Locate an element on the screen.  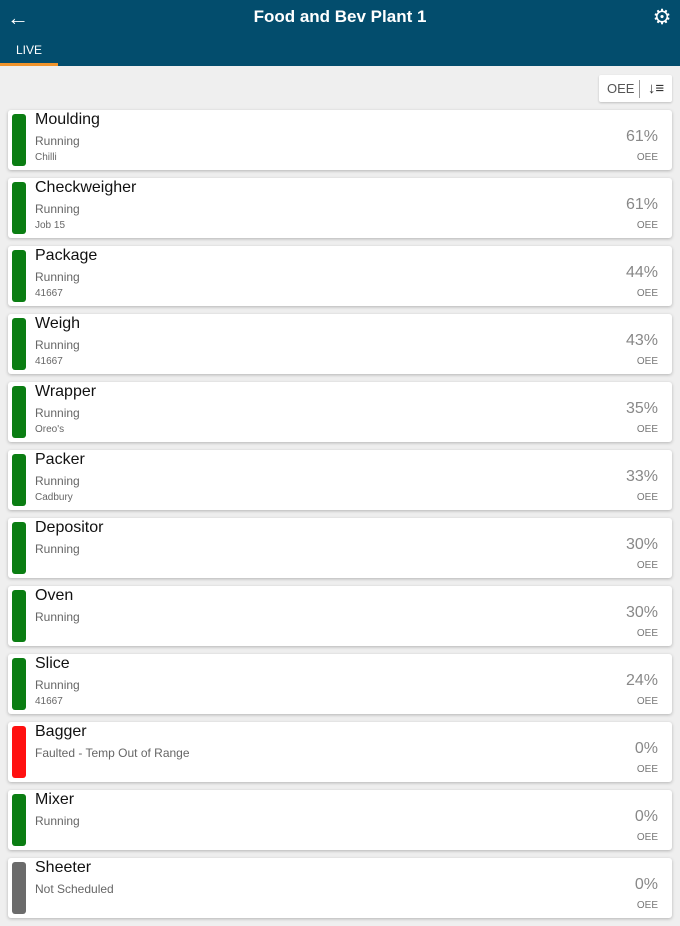
machine-name: Depositor is located at coordinates (69, 527).